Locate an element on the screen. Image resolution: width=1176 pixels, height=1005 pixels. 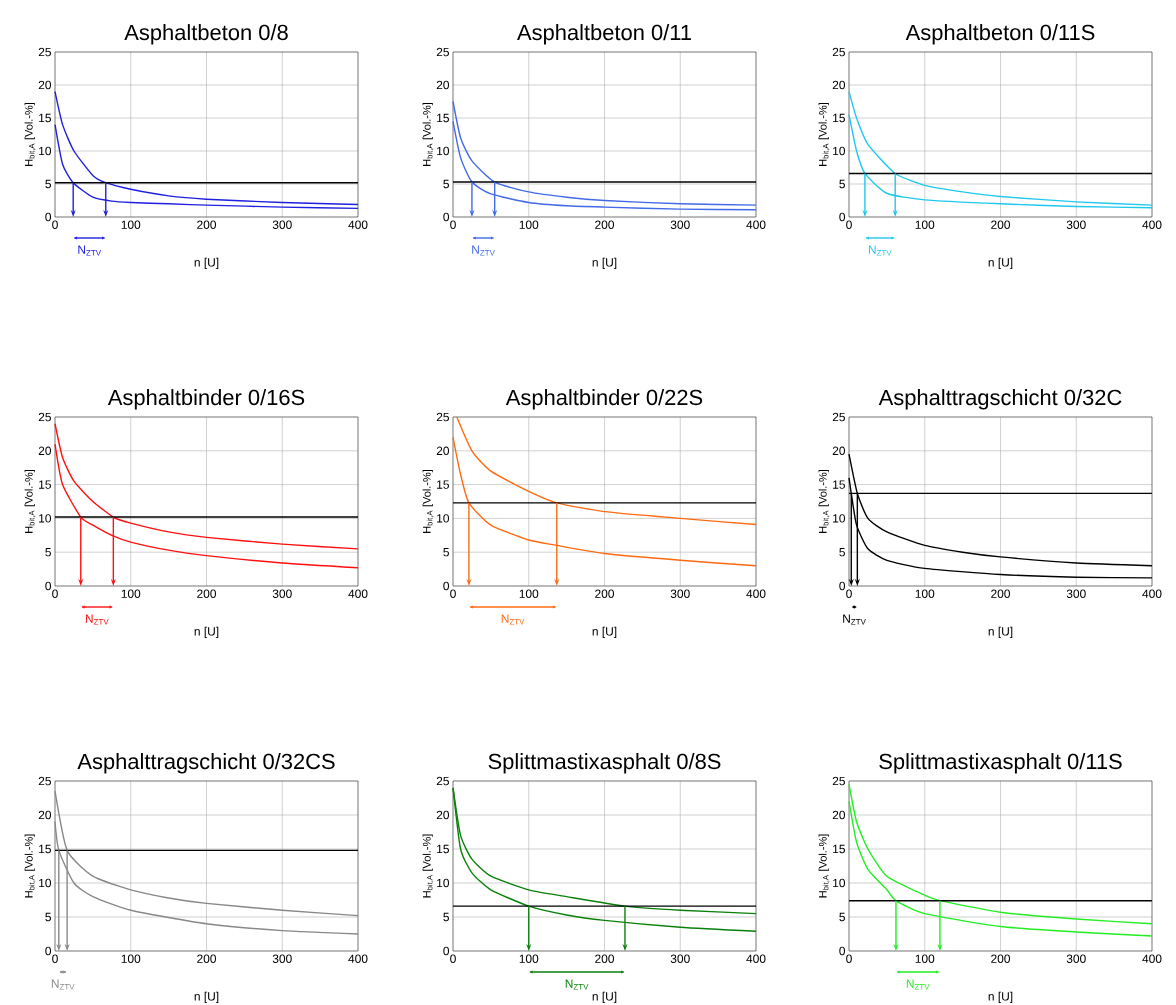
chart-title: Asphalttragschicht 0/32CS is located at coordinates (206, 763).